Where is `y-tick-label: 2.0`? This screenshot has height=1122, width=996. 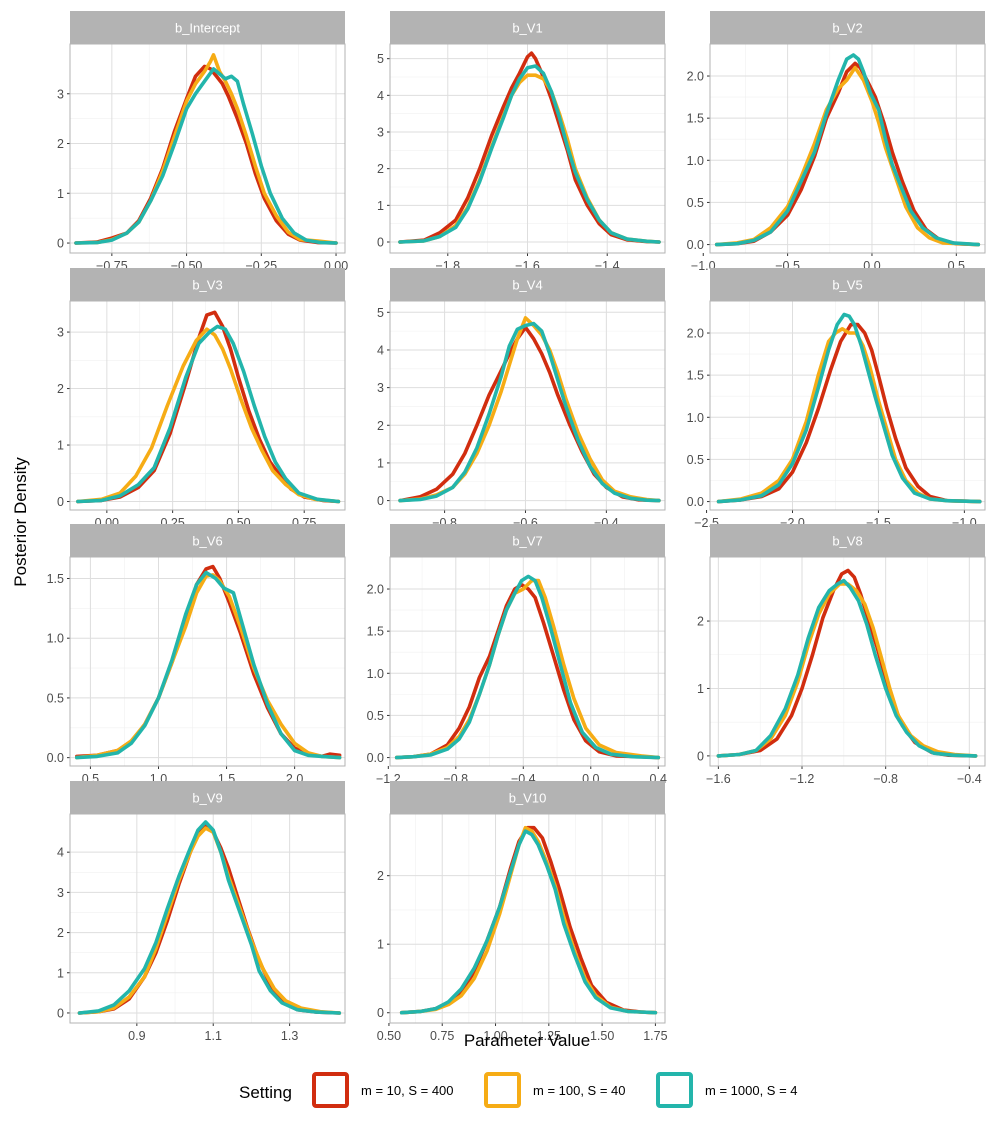 y-tick-label: 2.0 is located at coordinates (695, 334).